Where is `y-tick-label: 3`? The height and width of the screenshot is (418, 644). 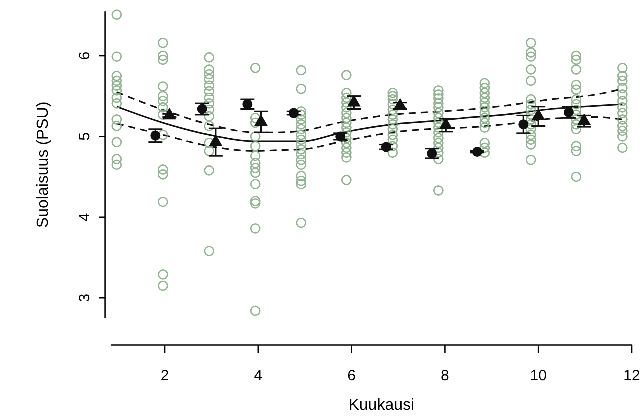 y-tick-label: 3 is located at coordinates (85, 298).